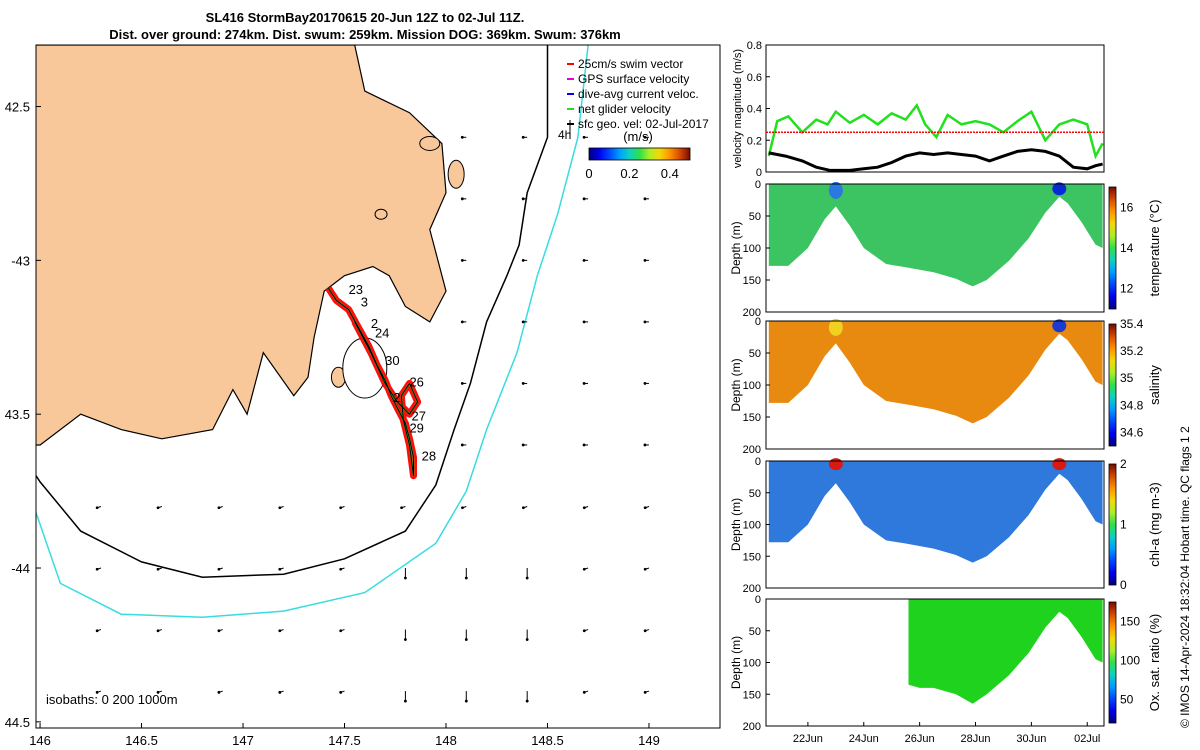 The height and width of the screenshot is (750, 1200). What do you see at coordinates (416, 428) in the screenshot?
I see `track-day-label-8: 29` at bounding box center [416, 428].